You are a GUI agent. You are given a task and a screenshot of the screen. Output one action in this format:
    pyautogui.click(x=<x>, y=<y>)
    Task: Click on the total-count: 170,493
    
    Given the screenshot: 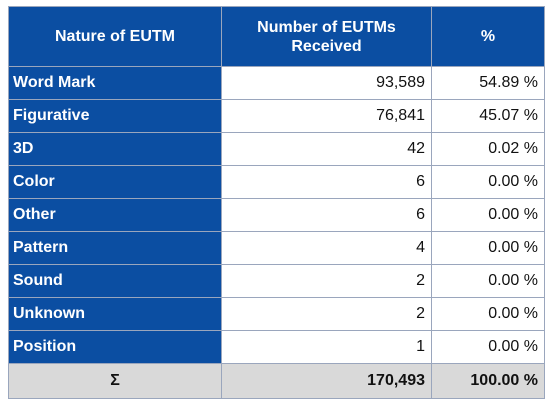 What is the action you would take?
    pyautogui.click(x=326, y=381)
    